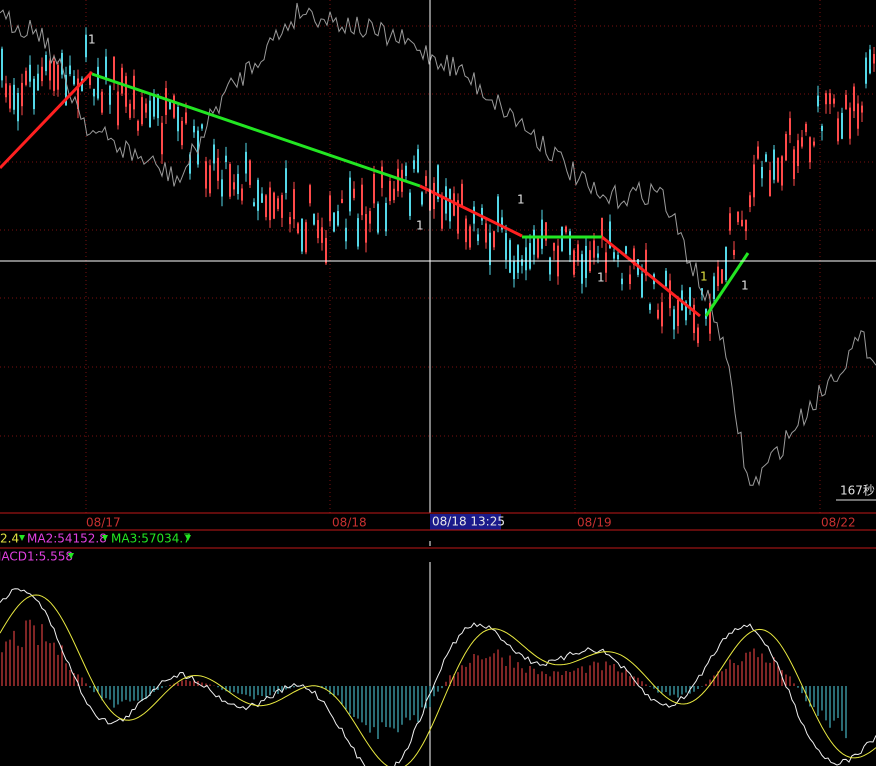 This screenshot has width=876, height=766. Describe the element at coordinates (256, 130) in the screenshot. I see `zigzag-down` at that location.